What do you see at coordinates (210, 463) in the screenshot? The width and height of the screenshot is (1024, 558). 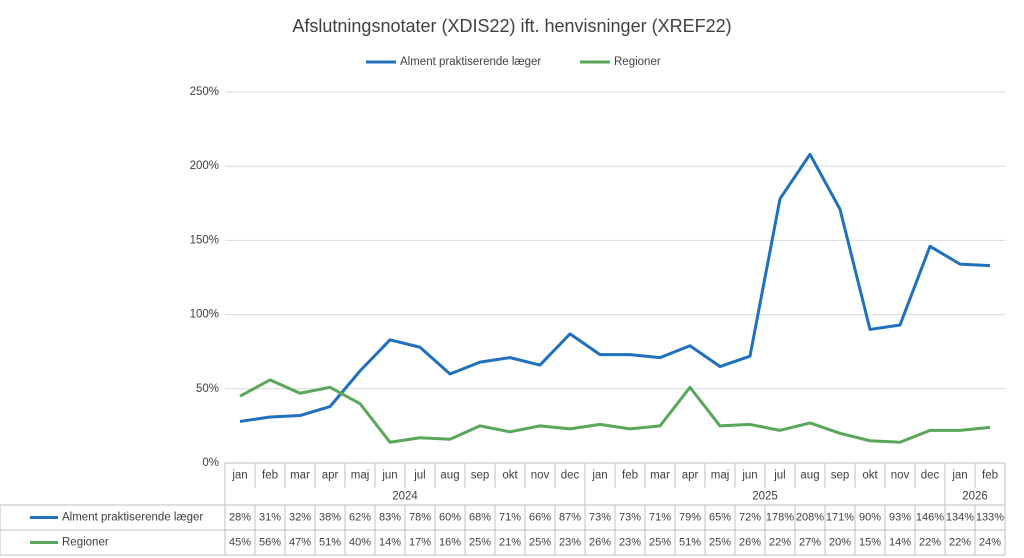 I see `y-tick-label: 0%` at bounding box center [210, 463].